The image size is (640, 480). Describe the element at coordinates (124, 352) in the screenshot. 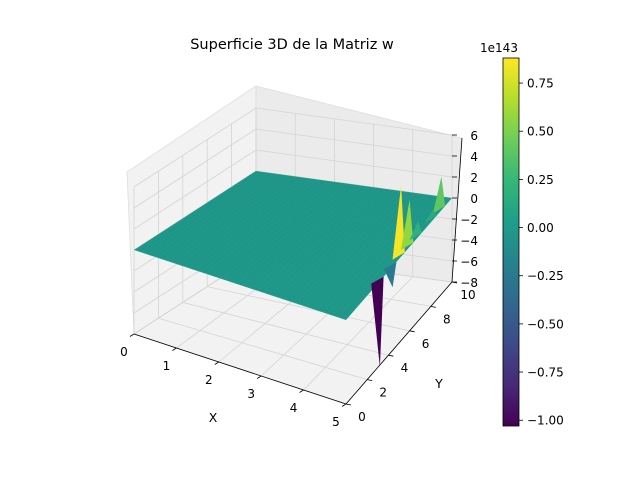

I see `x-tick-label: 0` at that location.